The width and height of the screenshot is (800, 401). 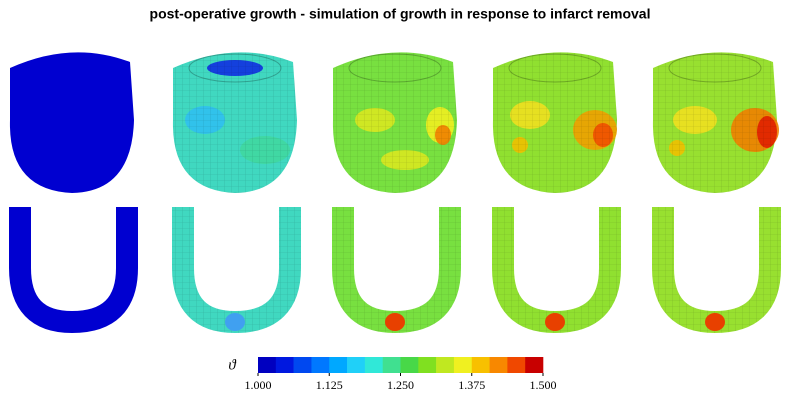 What do you see at coordinates (471, 385) in the screenshot?
I see `colorbar-tick-label: 1.375` at bounding box center [471, 385].